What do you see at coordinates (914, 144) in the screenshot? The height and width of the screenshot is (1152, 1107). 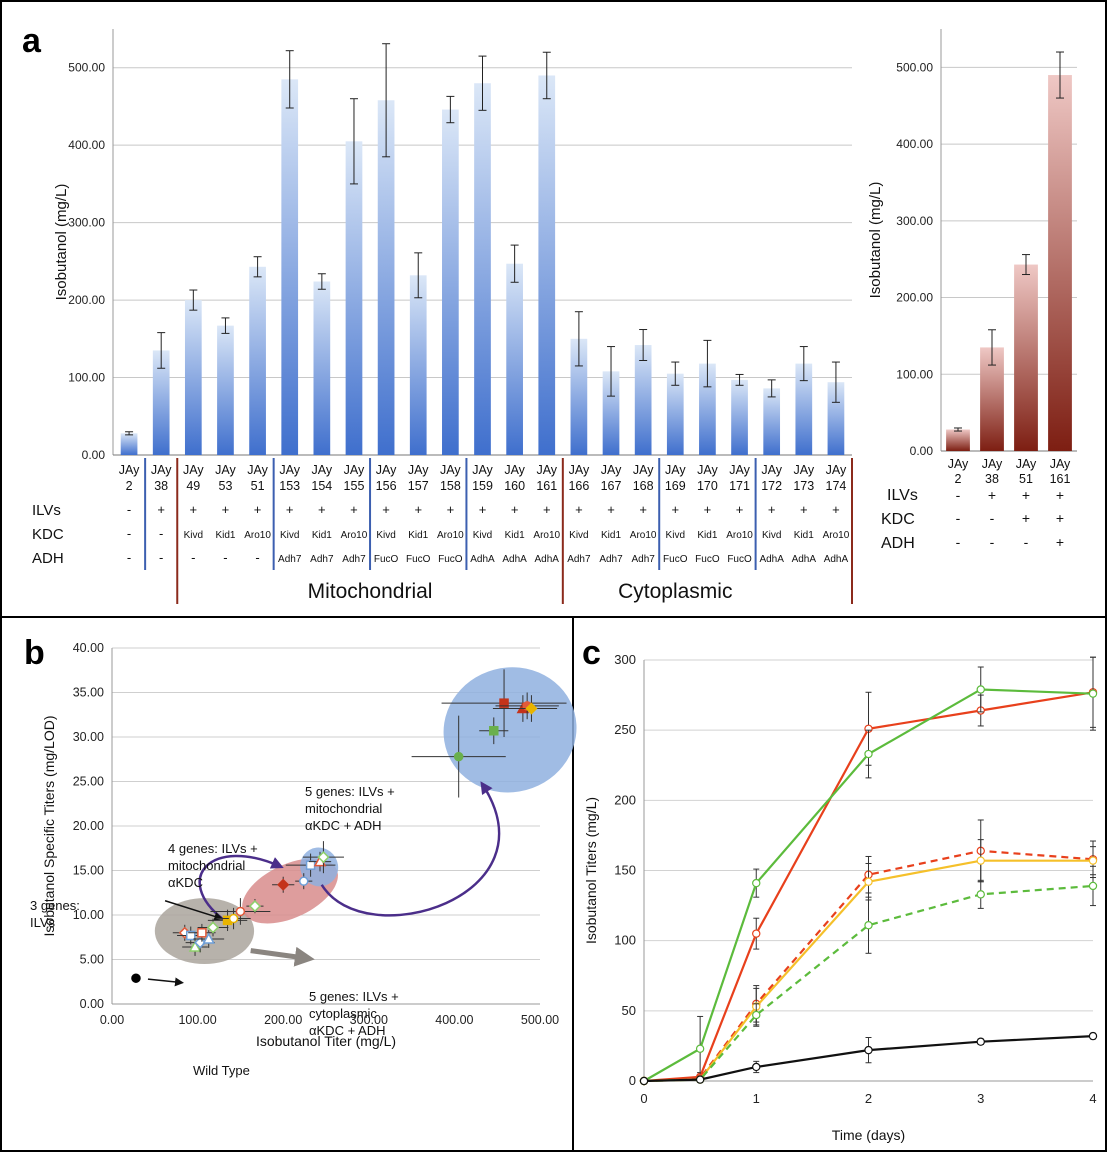 I see `y-tick-label: 400.00` at bounding box center [914, 144].